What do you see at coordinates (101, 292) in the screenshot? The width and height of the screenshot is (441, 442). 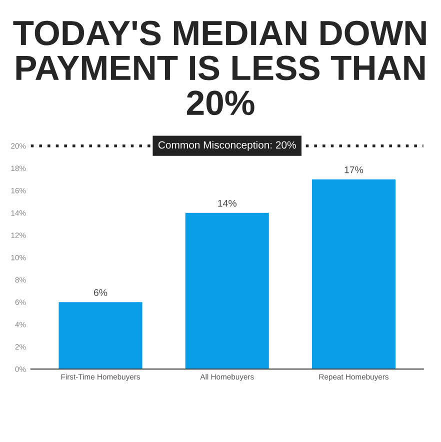 I see `data-label: 6%` at bounding box center [101, 292].